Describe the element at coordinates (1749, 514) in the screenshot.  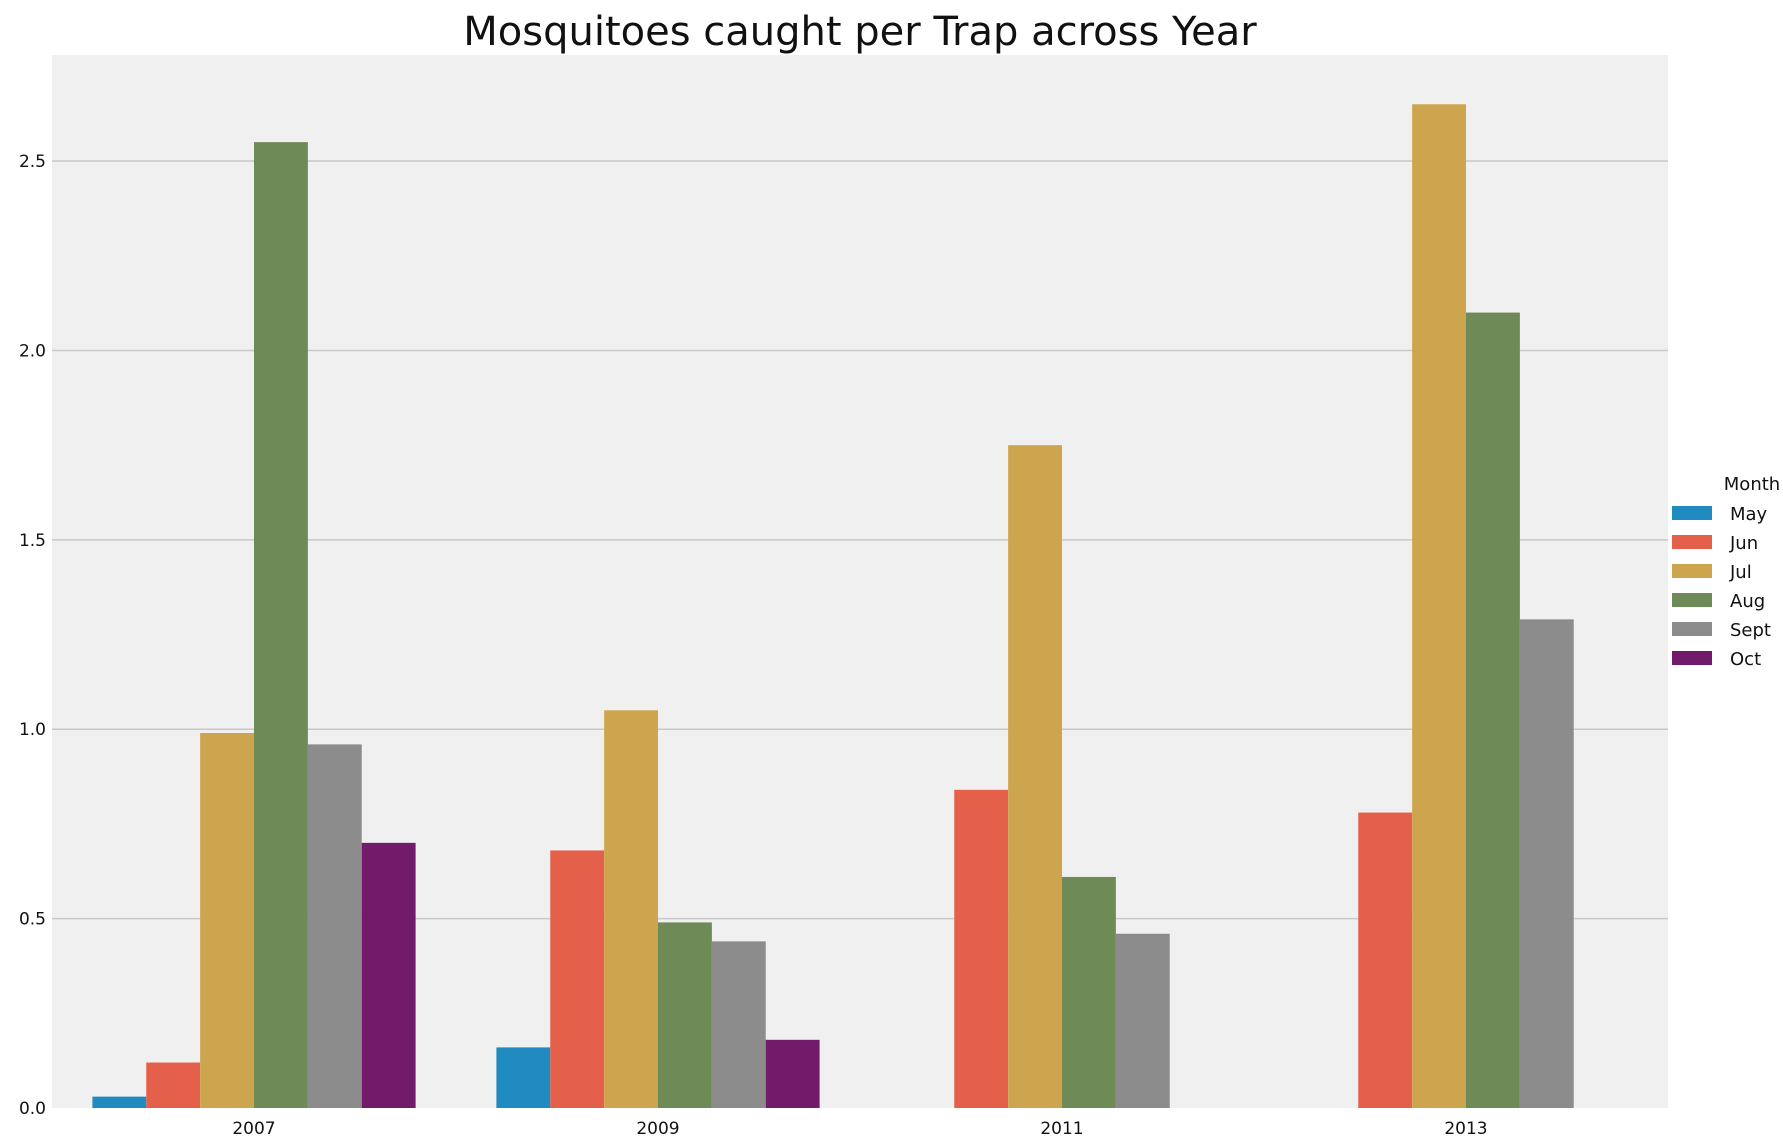
I see `legend-label-may: May` at that location.